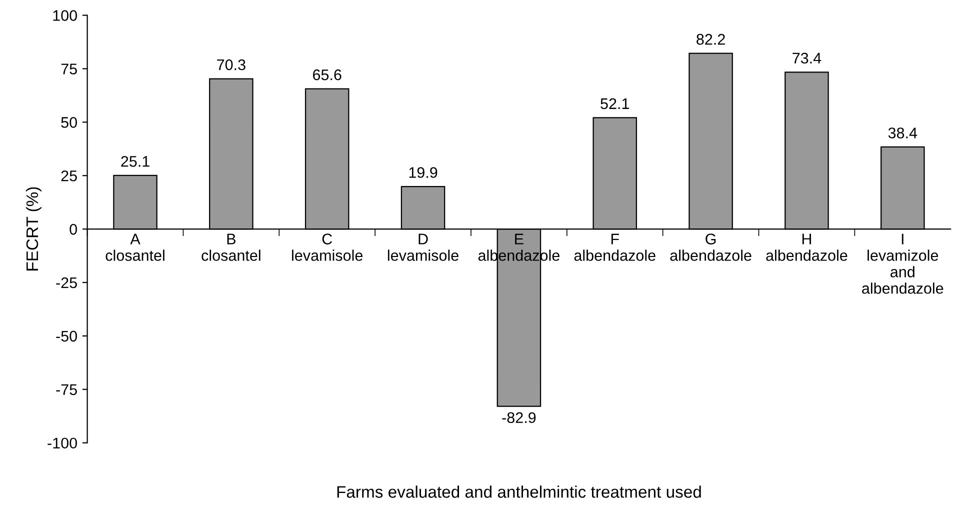 Image resolution: width=970 pixels, height=509 pixels. Describe the element at coordinates (327, 74) in the screenshot. I see `data-label: 65.6` at that location.